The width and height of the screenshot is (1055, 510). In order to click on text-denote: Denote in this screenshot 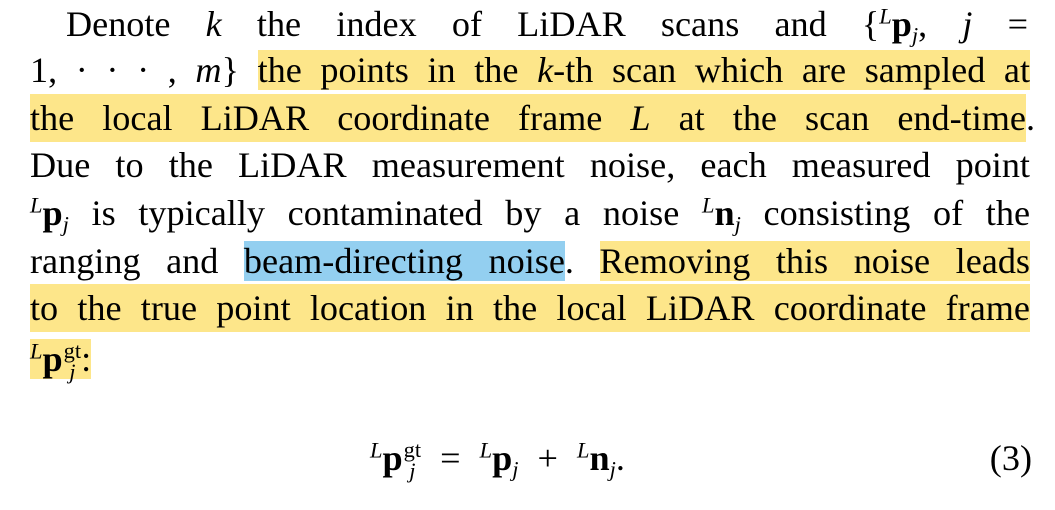, I will do `click(118, 24)`.